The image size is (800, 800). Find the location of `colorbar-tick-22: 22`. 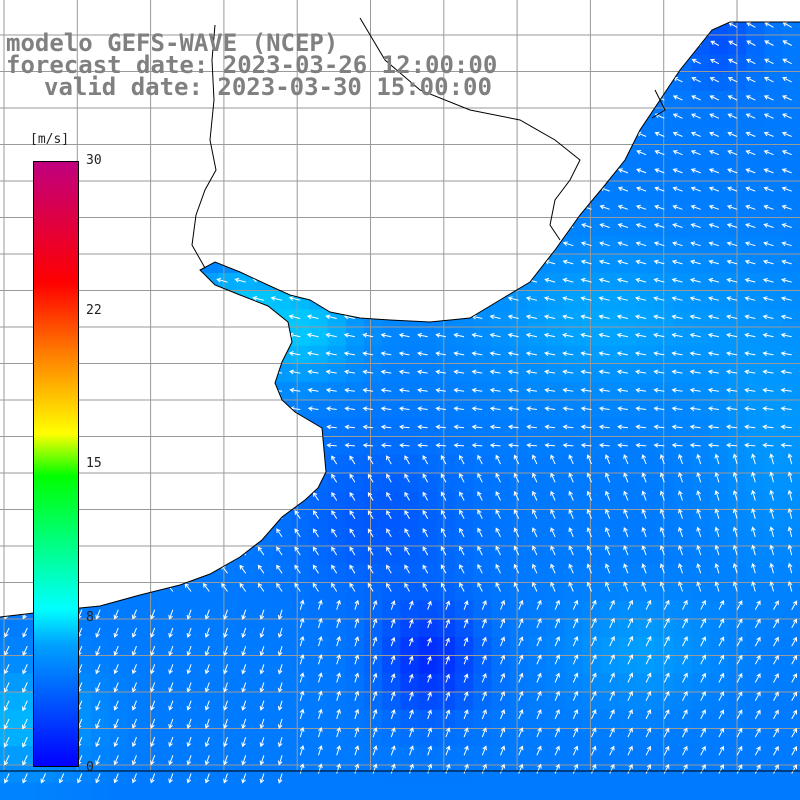

colorbar-tick-22: 22 is located at coordinates (94, 310).